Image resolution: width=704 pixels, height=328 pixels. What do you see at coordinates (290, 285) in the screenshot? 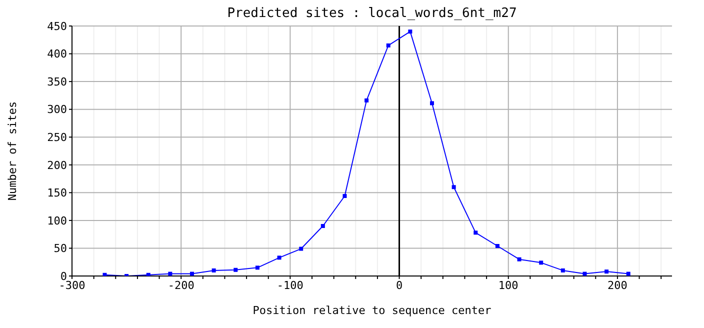
I see `x-tick-label: -100` at bounding box center [290, 285].